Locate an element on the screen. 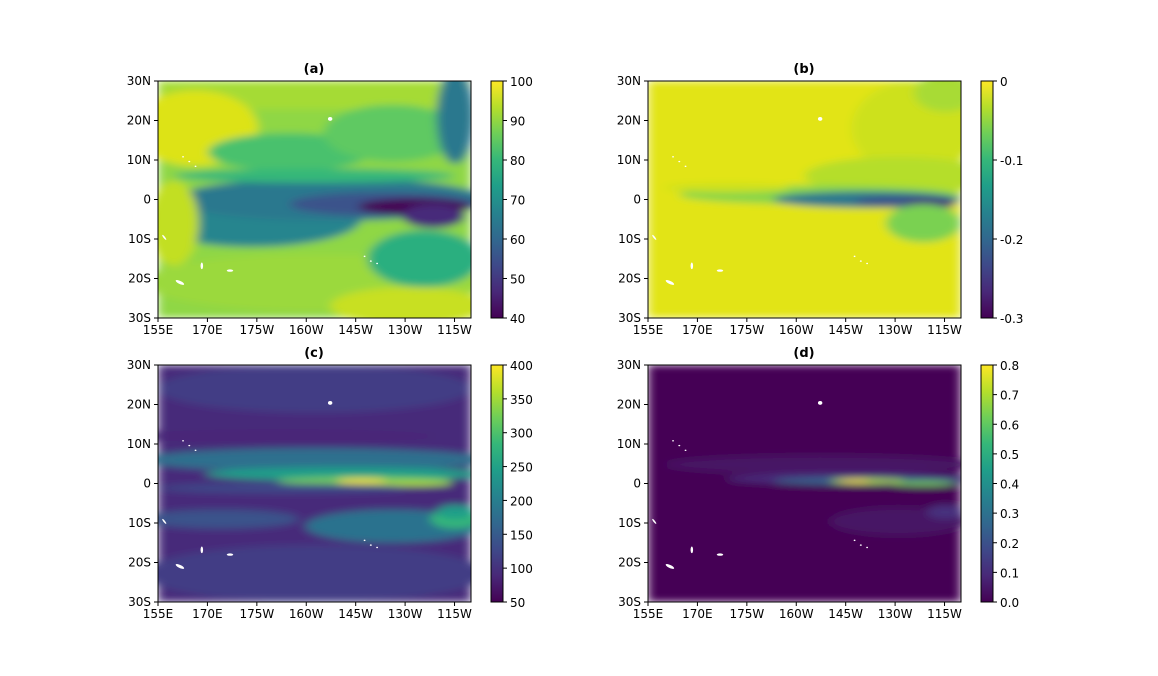 Image resolution: width=1158 pixels, height=676 pixels. panel-d-map is located at coordinates (804, 483).